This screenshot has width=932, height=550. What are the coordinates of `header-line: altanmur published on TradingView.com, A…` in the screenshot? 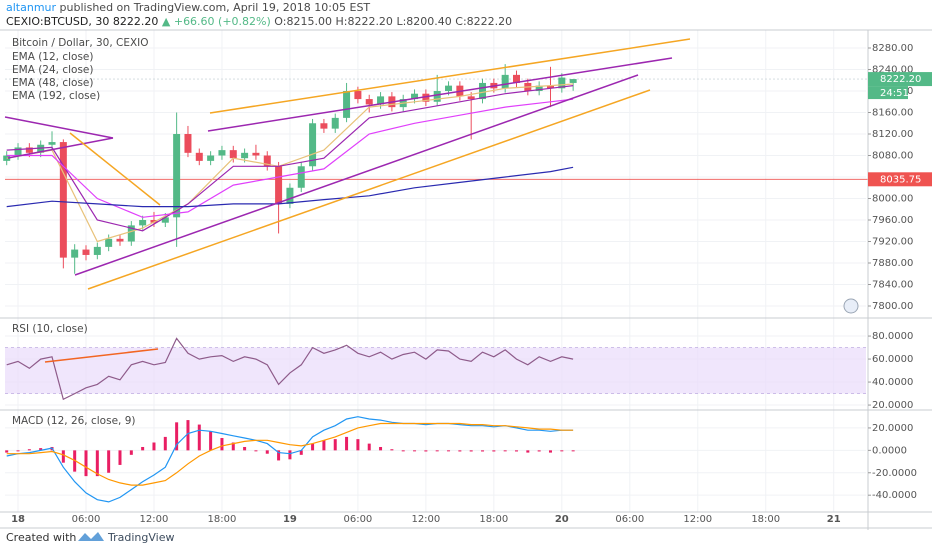 It's located at (188, 7).